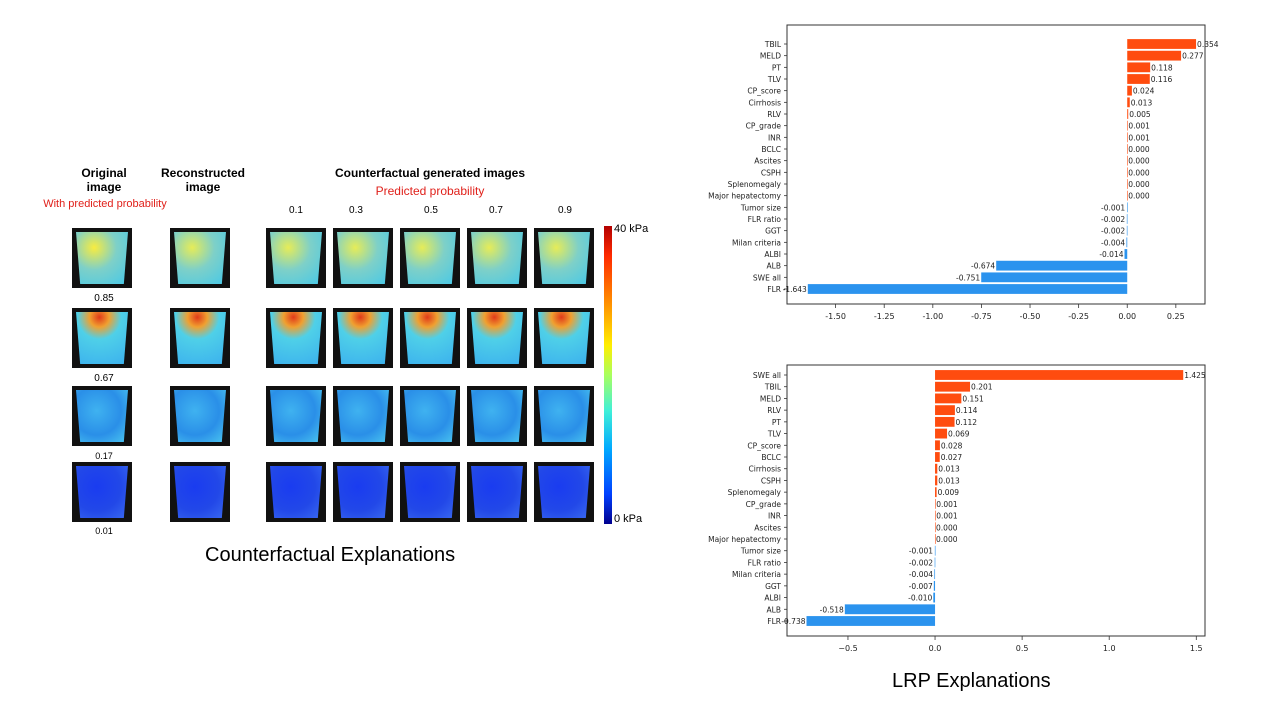 This screenshot has width=1280, height=720. I want to click on category-label: FLR, so click(774, 621).